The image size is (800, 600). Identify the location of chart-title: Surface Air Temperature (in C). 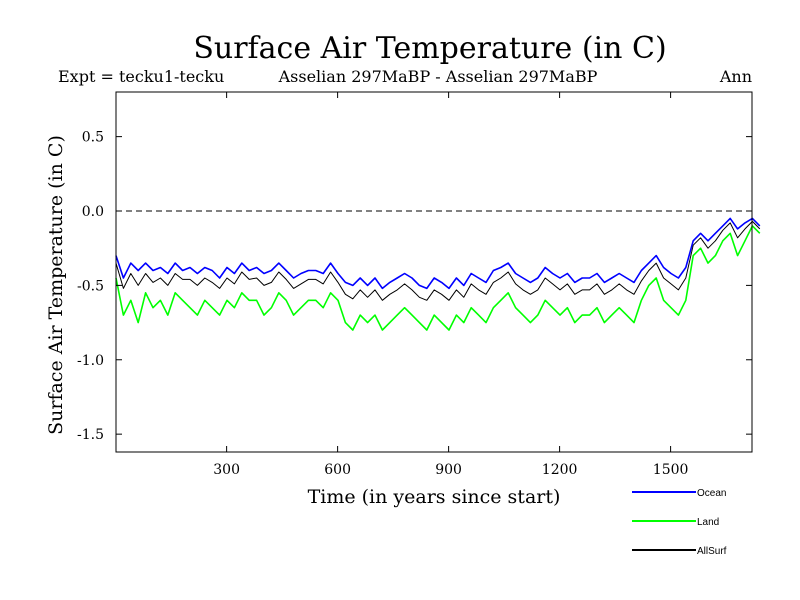
(429, 48).